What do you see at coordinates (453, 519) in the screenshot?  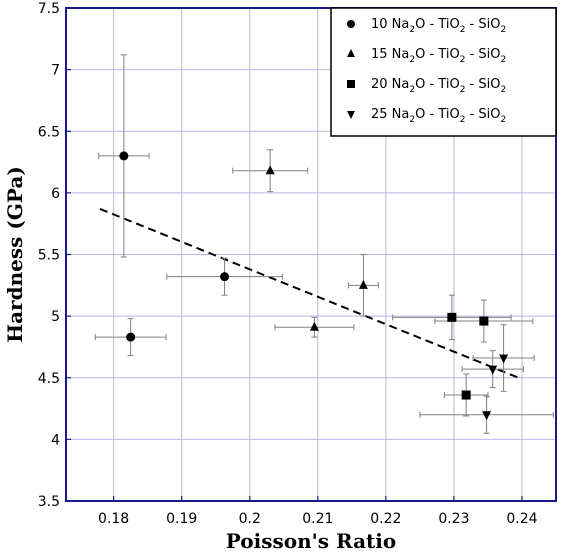 I see `x-tick-label: 0.23` at bounding box center [453, 519].